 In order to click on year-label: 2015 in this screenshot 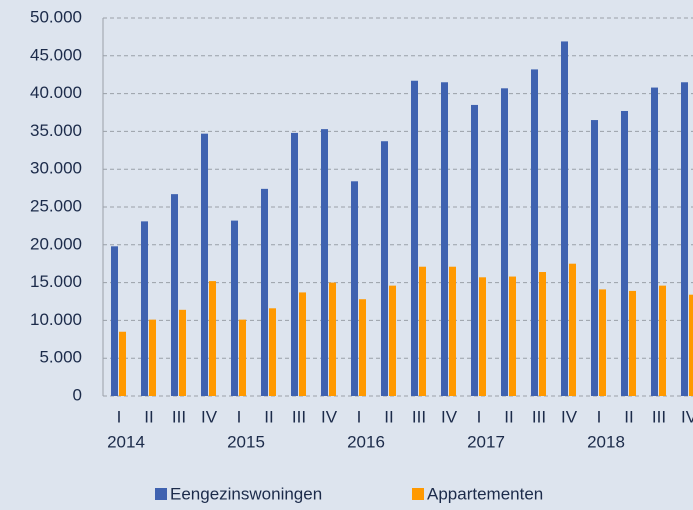, I will do `click(246, 441)`.